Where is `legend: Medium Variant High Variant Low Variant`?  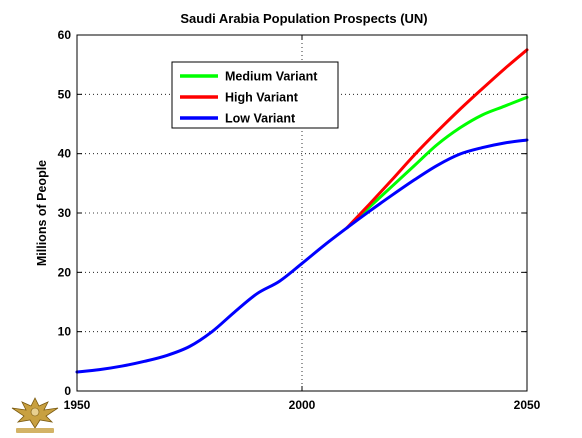 legend: Medium Variant High Variant Low Variant is located at coordinates (255, 95).